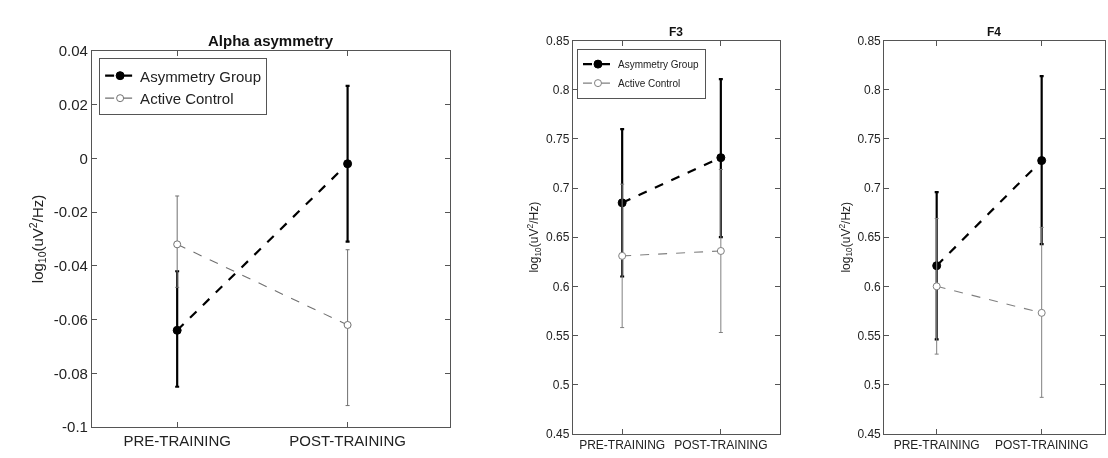 The width and height of the screenshot is (1108, 458). What do you see at coordinates (75, 427) in the screenshot?
I see `y-tick-label: -0.1` at bounding box center [75, 427].